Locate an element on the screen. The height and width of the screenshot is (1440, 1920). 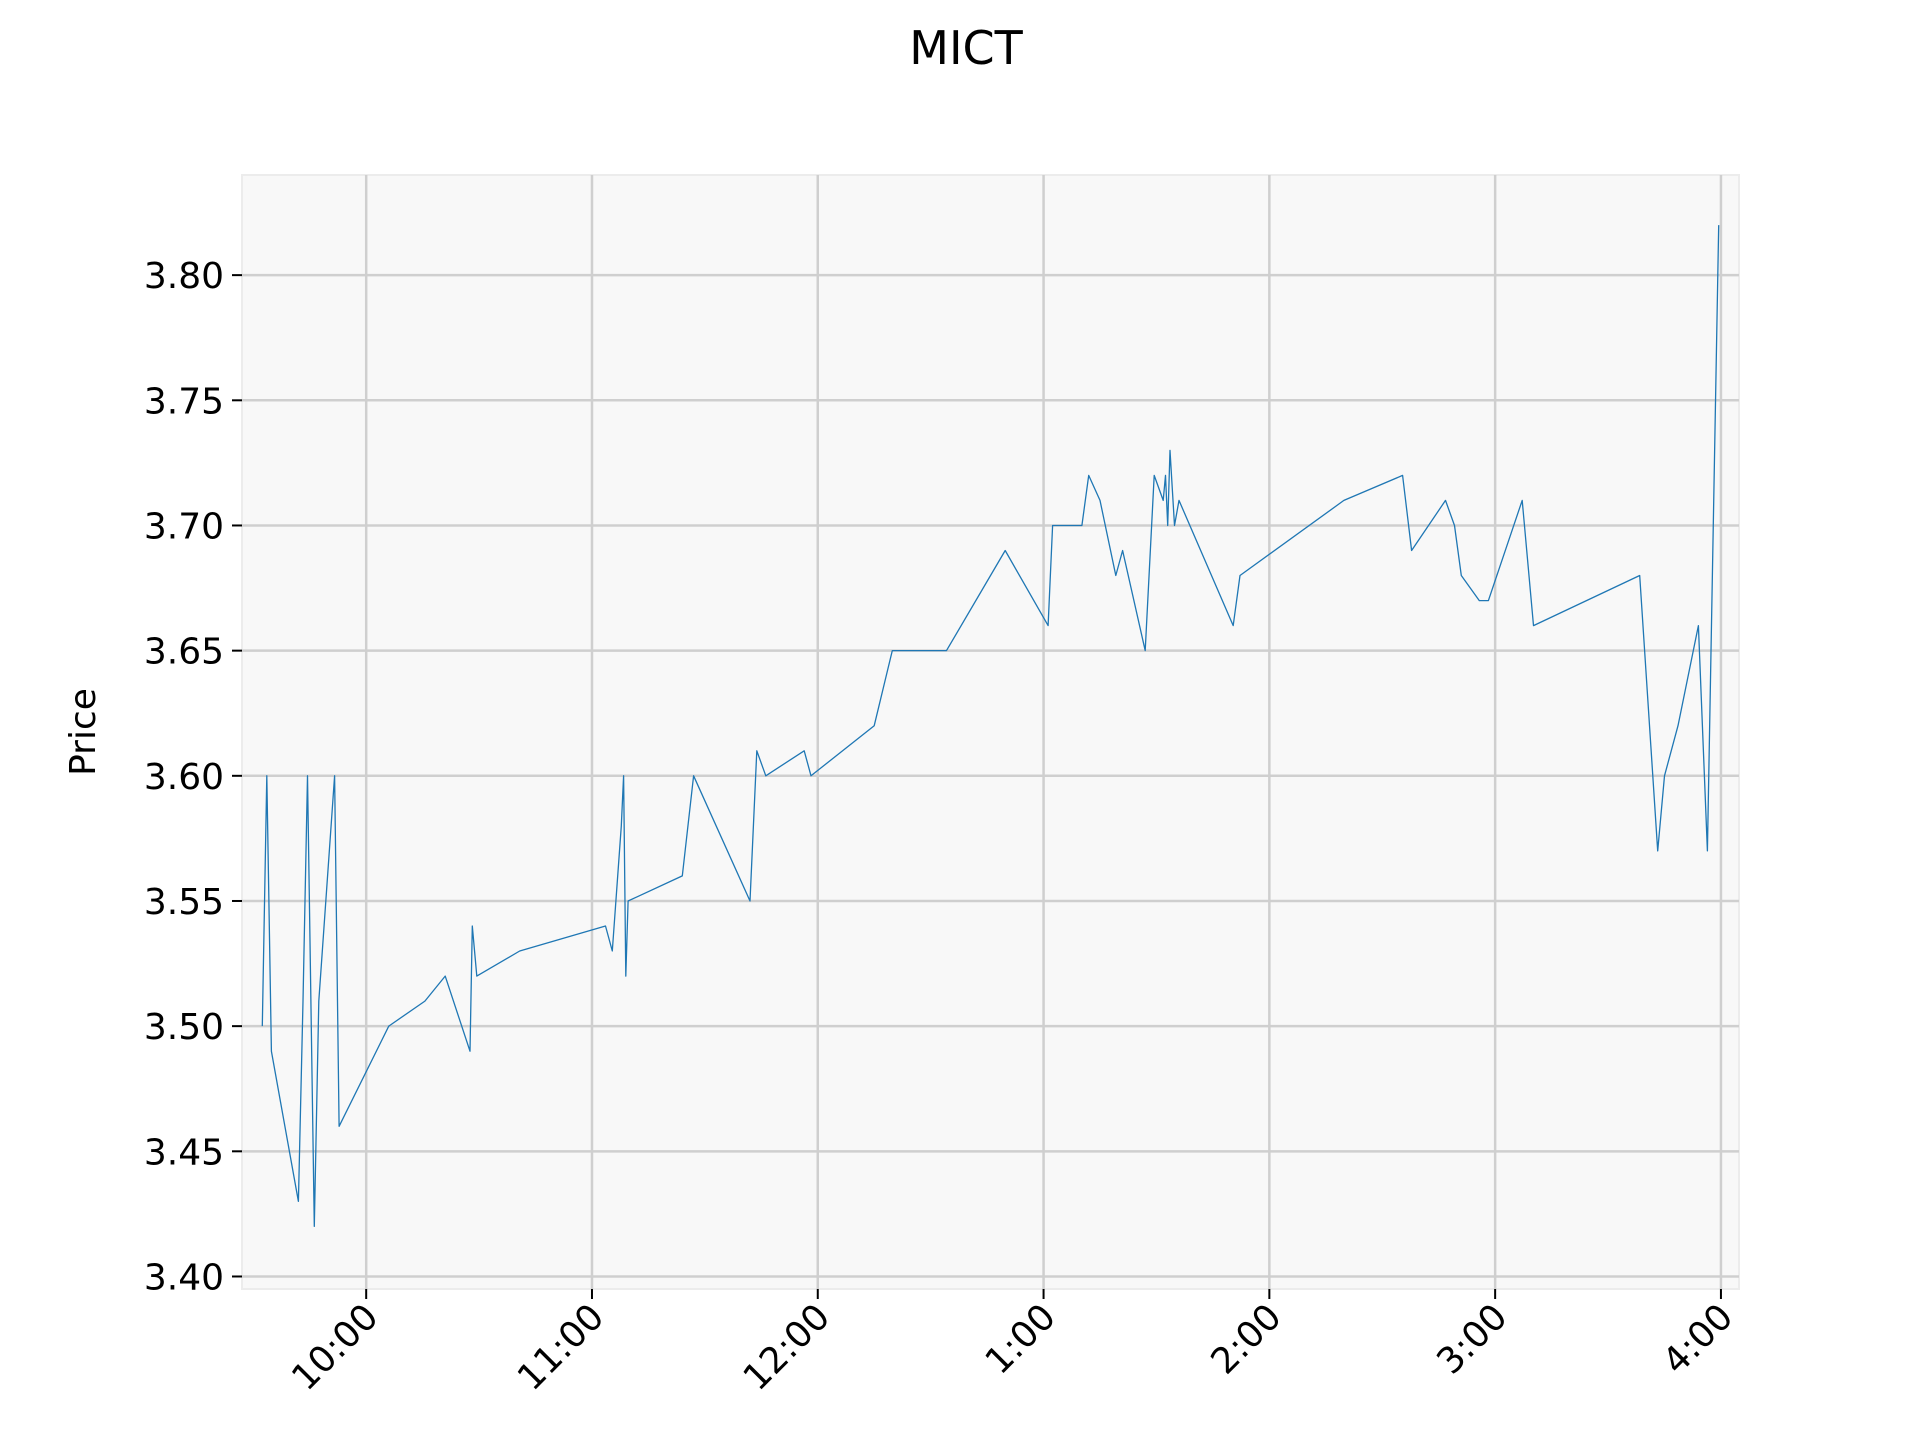
x-tick-label: 1:00 is located at coordinates (1021, 1339).